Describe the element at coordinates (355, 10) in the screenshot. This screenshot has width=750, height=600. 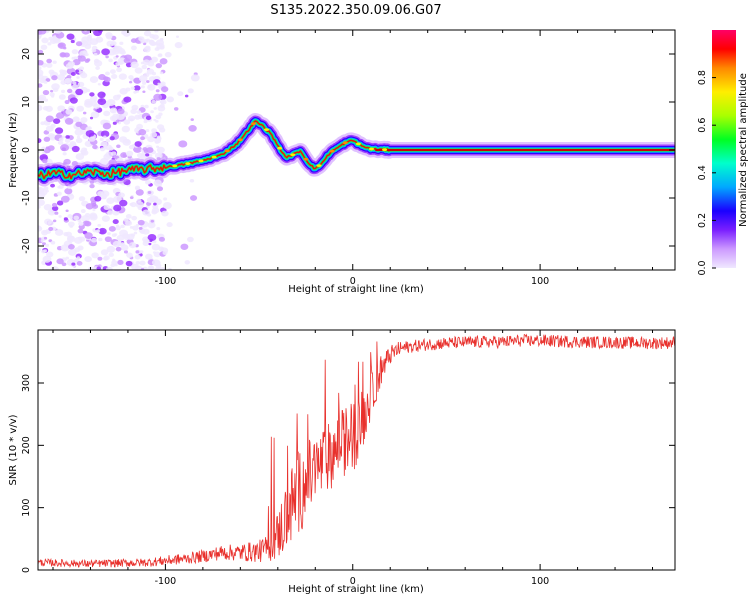
I see `figure-title: S135.2022.350.09.06.G07` at that location.